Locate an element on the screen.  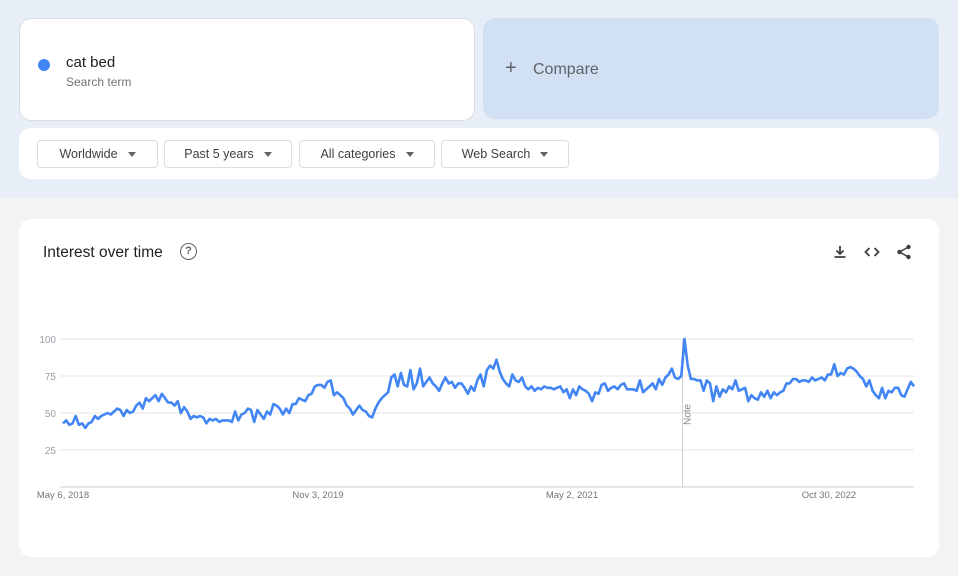
series-color-dot is located at coordinates (44, 65).